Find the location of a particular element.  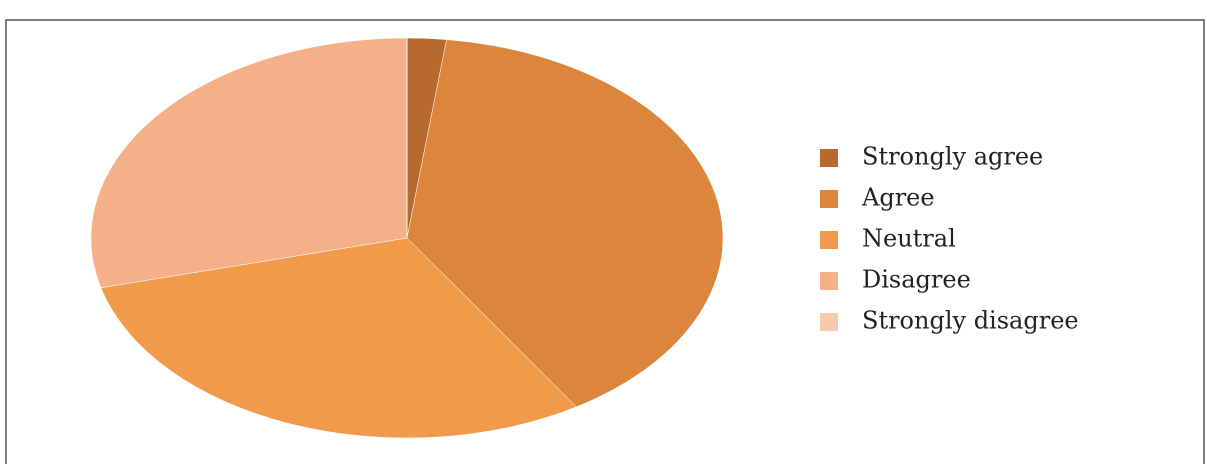

legend-label: Strongly disagree is located at coordinates (970, 321).